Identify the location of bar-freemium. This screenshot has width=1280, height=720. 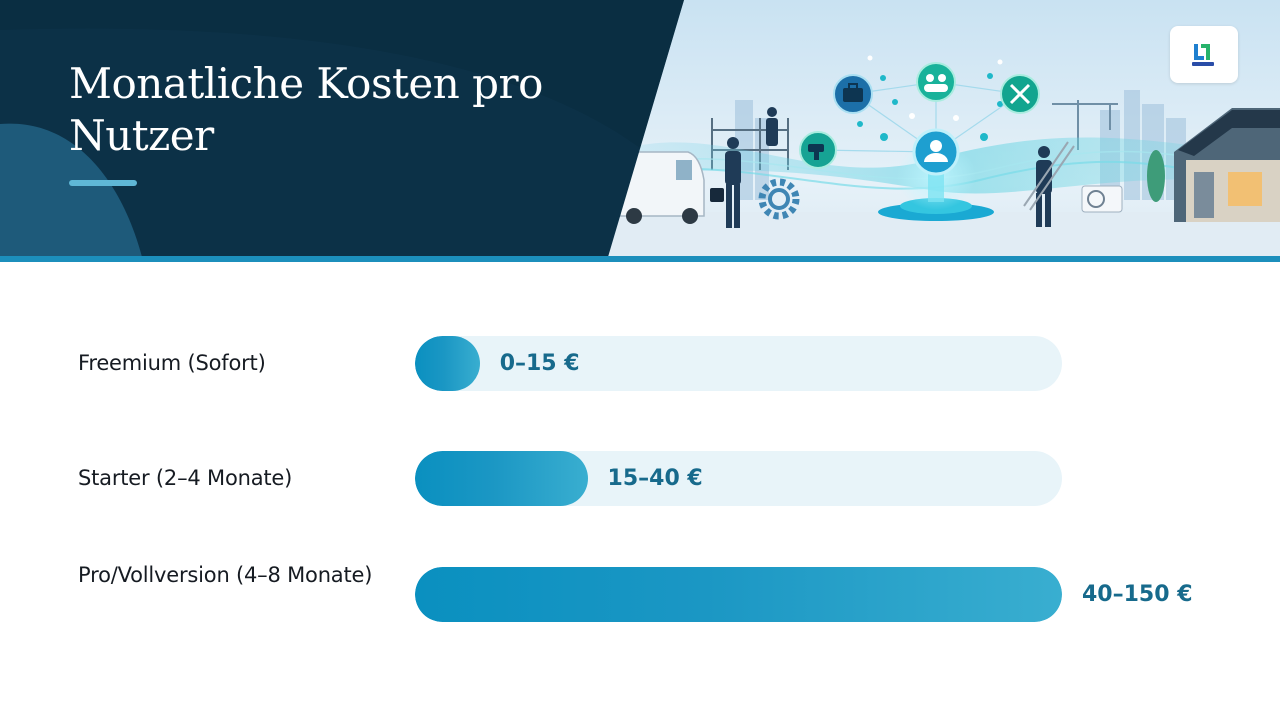
(447, 363).